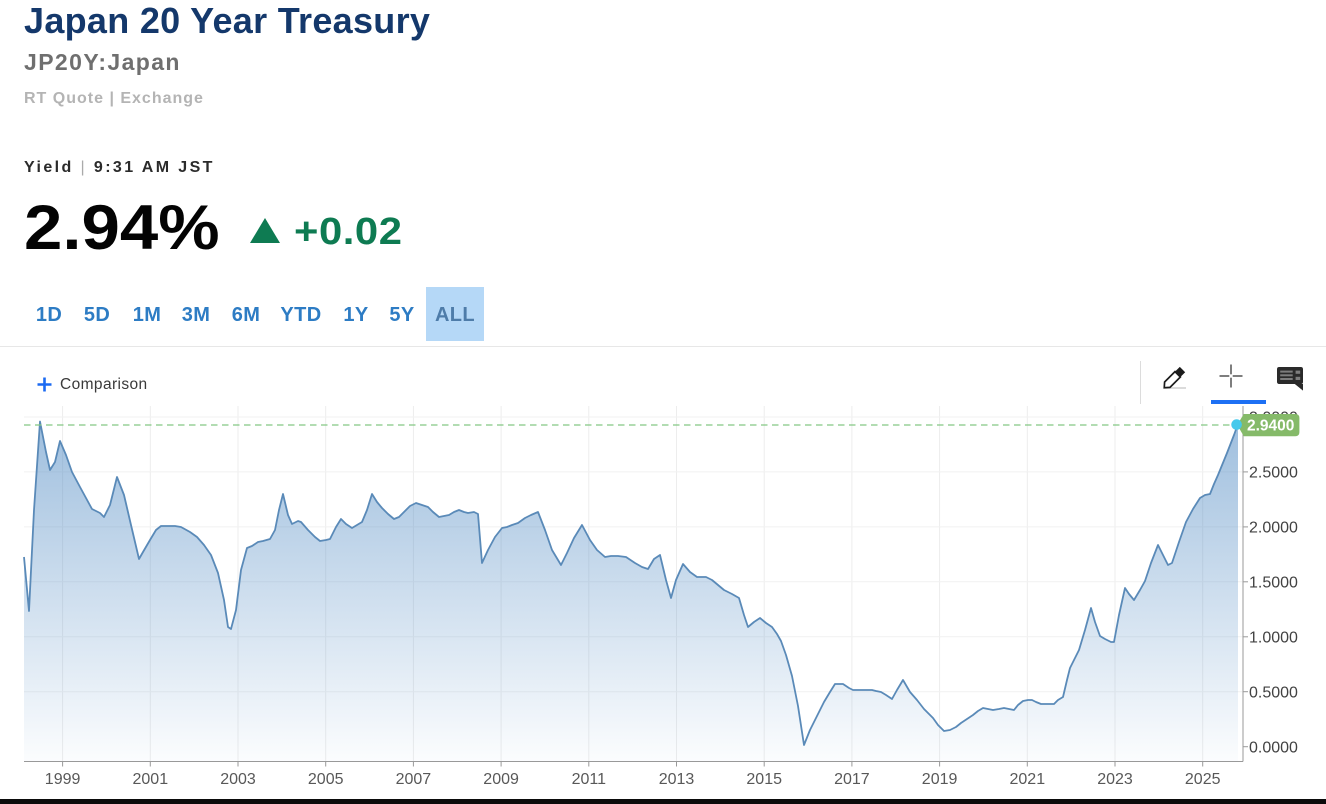 The width and height of the screenshot is (1326, 804). Describe the element at coordinates (501, 779) in the screenshot. I see `svg-text: 2009` at that location.